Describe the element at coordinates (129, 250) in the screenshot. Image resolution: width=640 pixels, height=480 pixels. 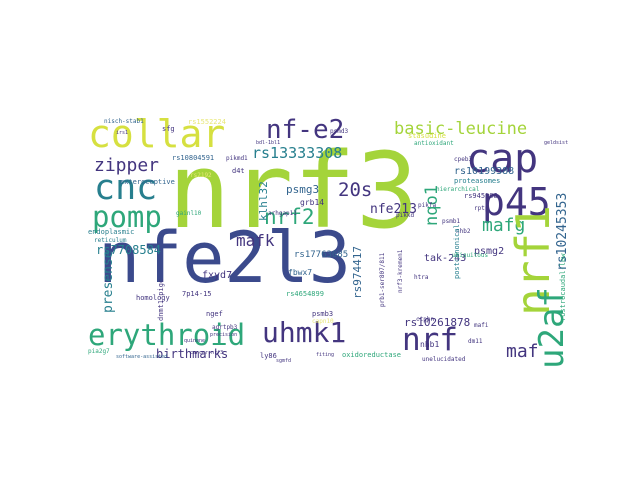
I see `cloud-word: rs7708584` at that location.